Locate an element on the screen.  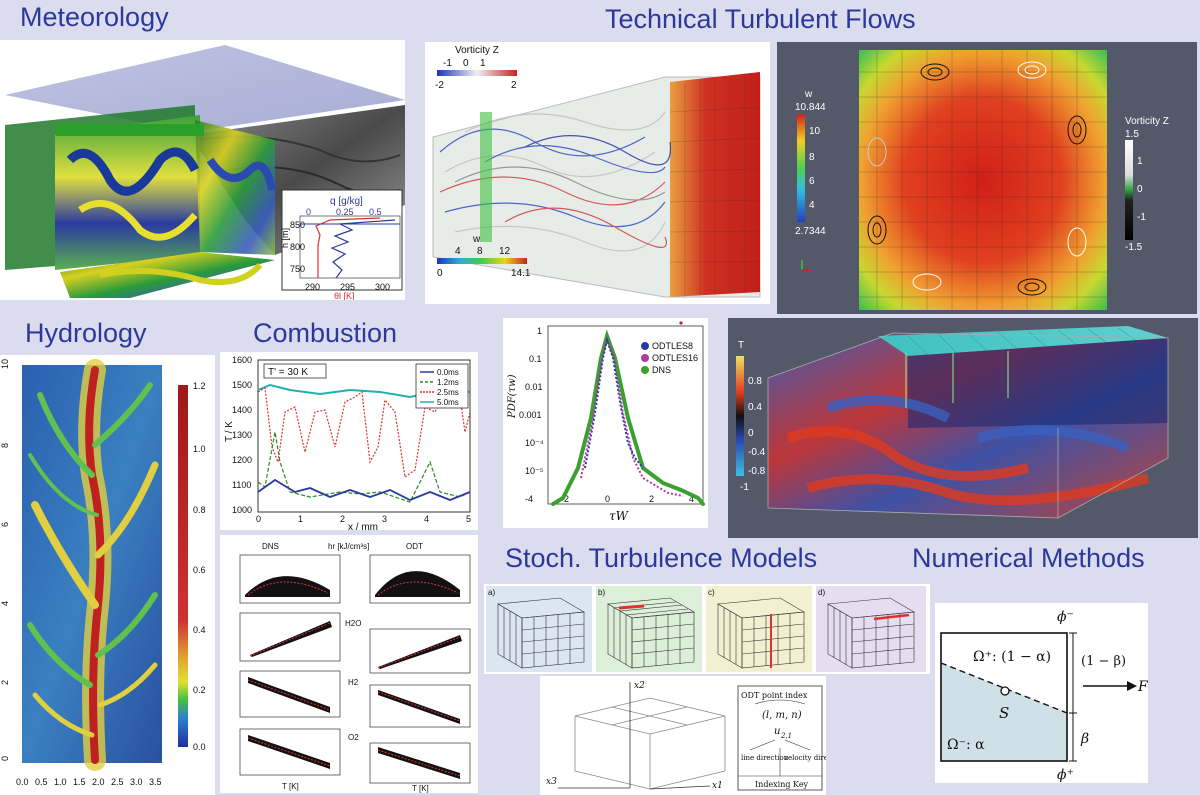
numerical-methods-diagram: S Ω⁺: (1 − α) Ω⁻: α ϕ⁻ ϕ⁺ (1 − β) β F is located at coordinates (1041, 693).